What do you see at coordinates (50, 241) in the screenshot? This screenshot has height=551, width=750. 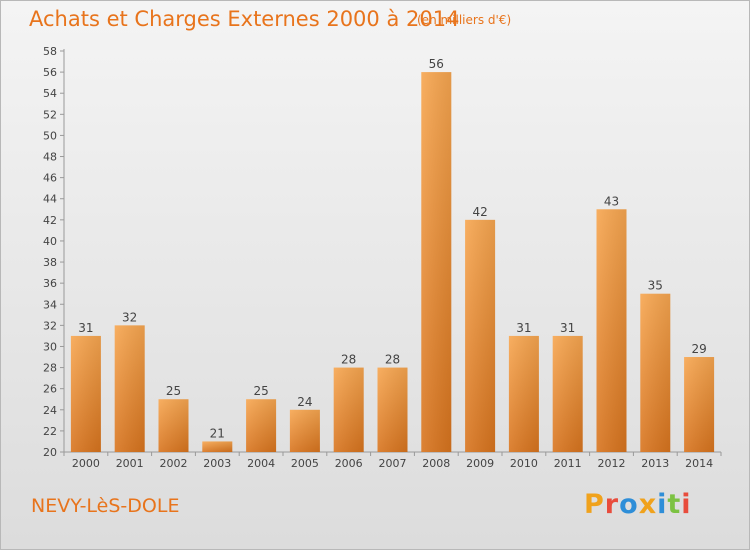 I see `y-tick-label: 40` at bounding box center [50, 241].